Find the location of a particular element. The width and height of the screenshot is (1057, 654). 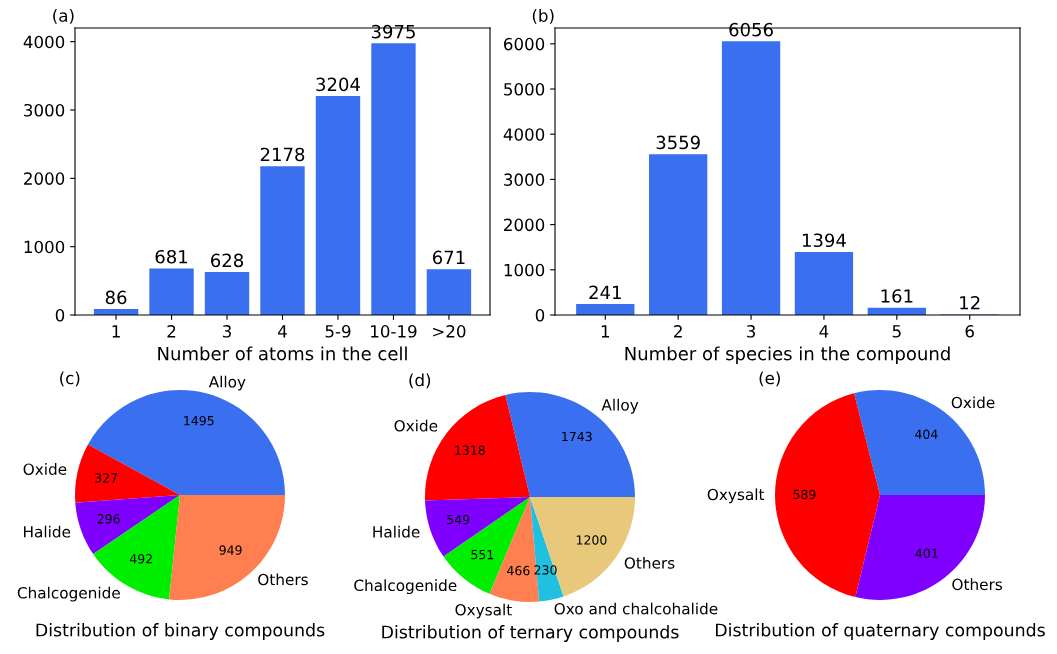

data-label: 681 is located at coordinates (171, 256).